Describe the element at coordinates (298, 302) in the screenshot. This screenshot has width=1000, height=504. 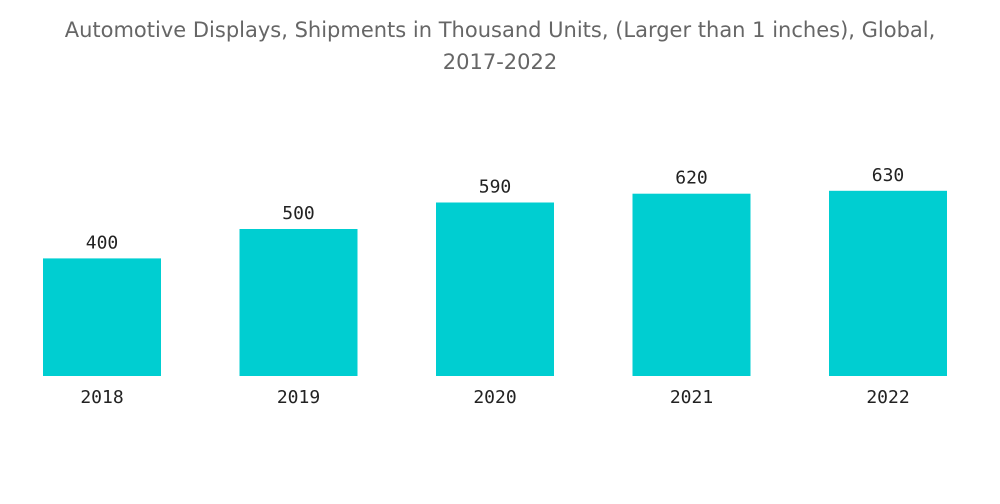
I see `bar-2019` at that location.